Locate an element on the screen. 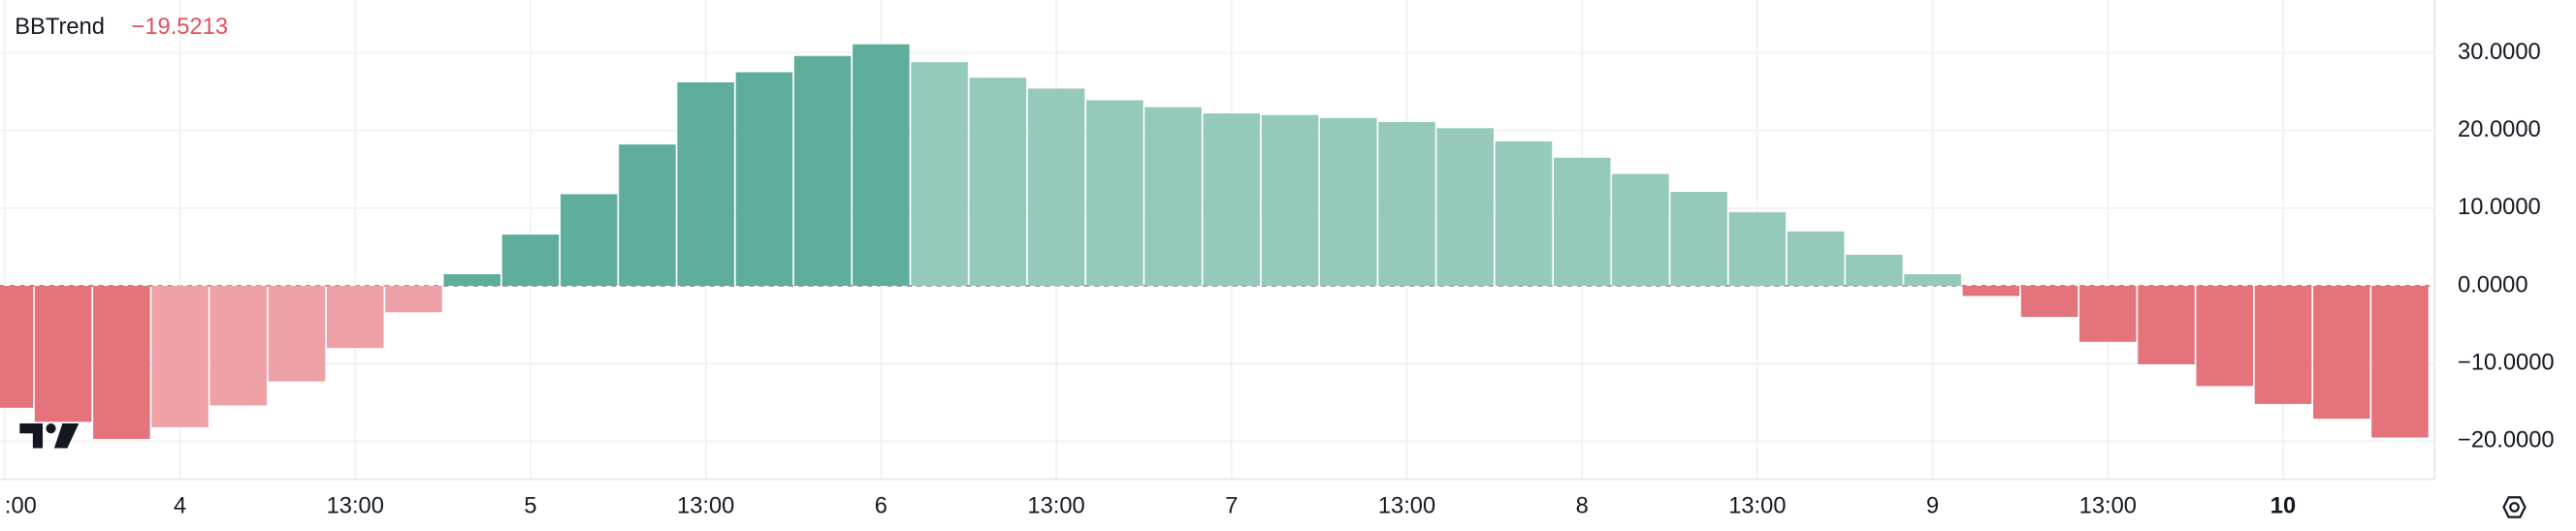 The height and width of the screenshot is (531, 2576). settings-button is located at coordinates (2514, 507).